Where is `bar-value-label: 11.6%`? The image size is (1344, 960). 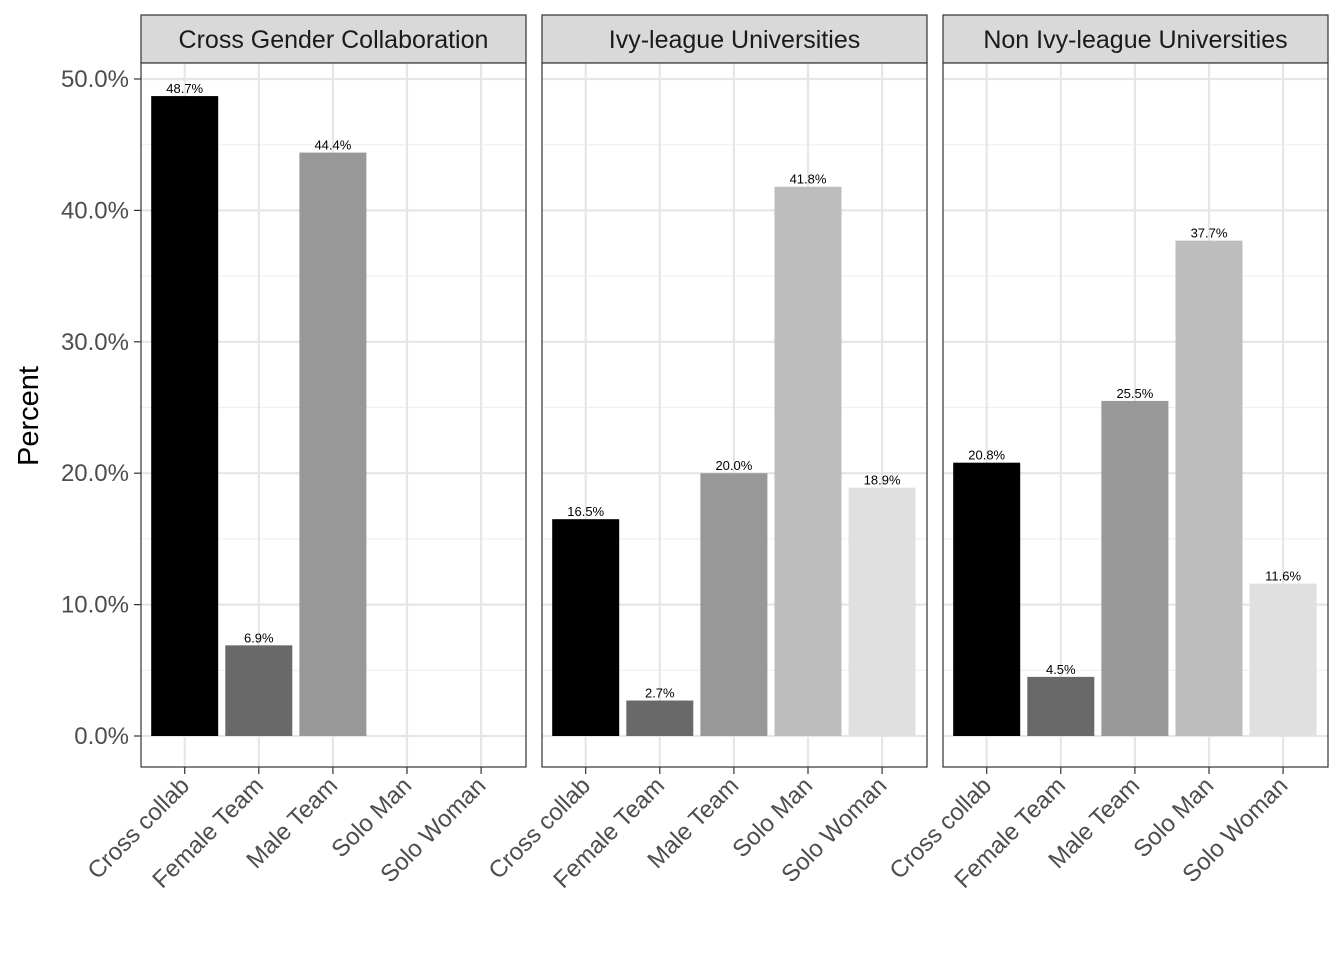
bar-value-label: 11.6% is located at coordinates (1283, 576).